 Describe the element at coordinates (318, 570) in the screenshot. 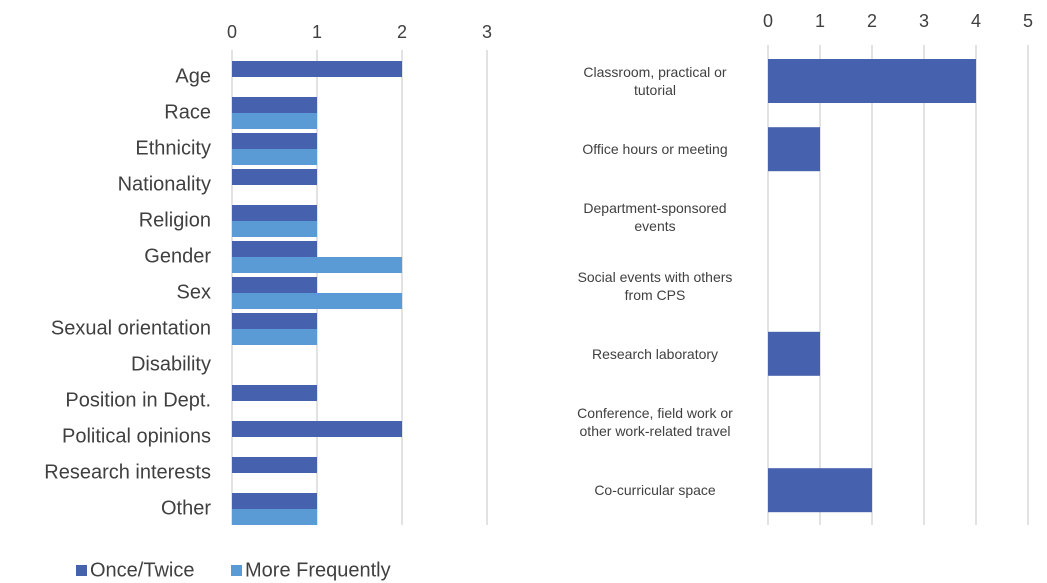

I see `legend-label: More Frequently` at that location.